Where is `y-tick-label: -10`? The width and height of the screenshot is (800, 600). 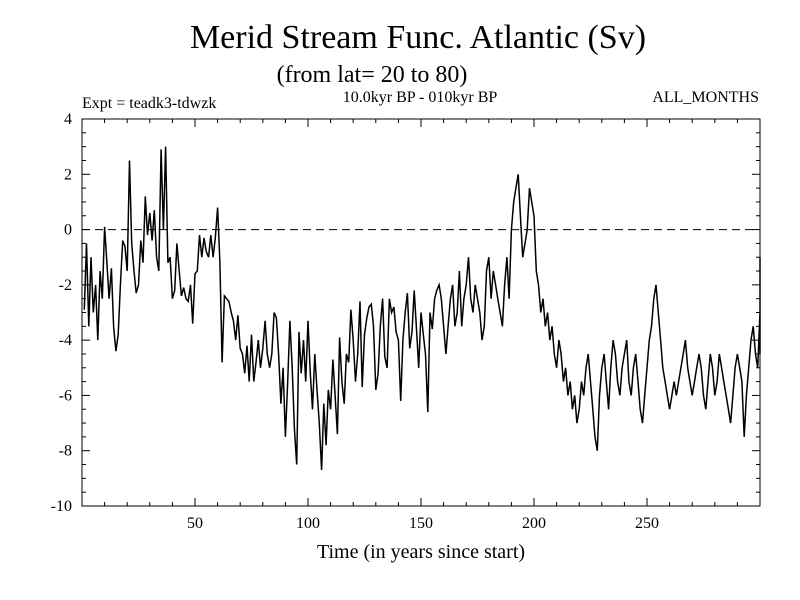 y-tick-label: -10 is located at coordinates (61, 506).